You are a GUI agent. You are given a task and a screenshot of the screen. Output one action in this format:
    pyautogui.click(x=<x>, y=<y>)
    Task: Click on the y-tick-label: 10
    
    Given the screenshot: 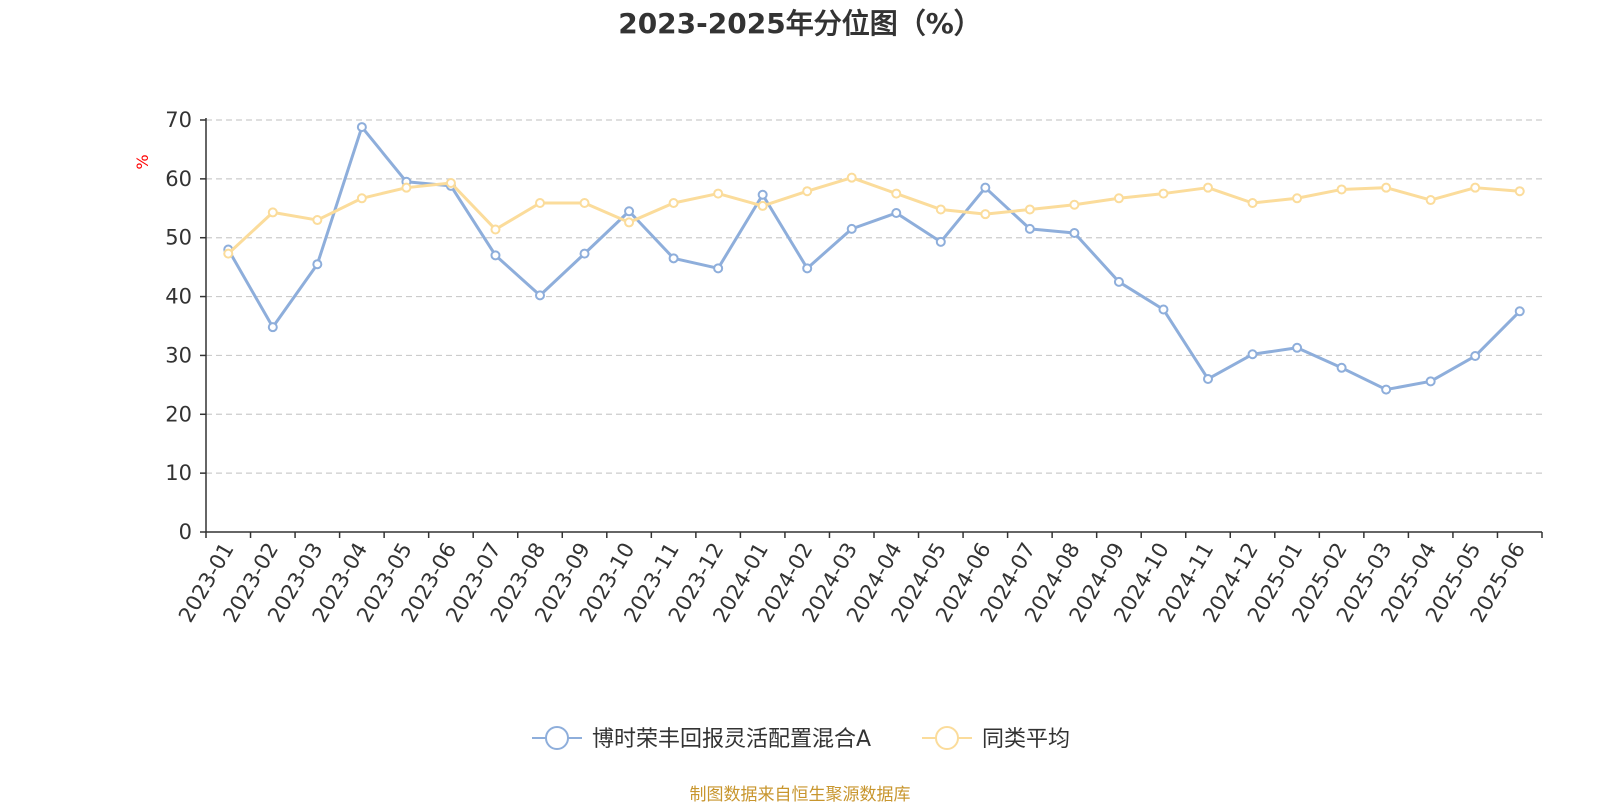 What is the action you would take?
    pyautogui.click(x=178, y=473)
    